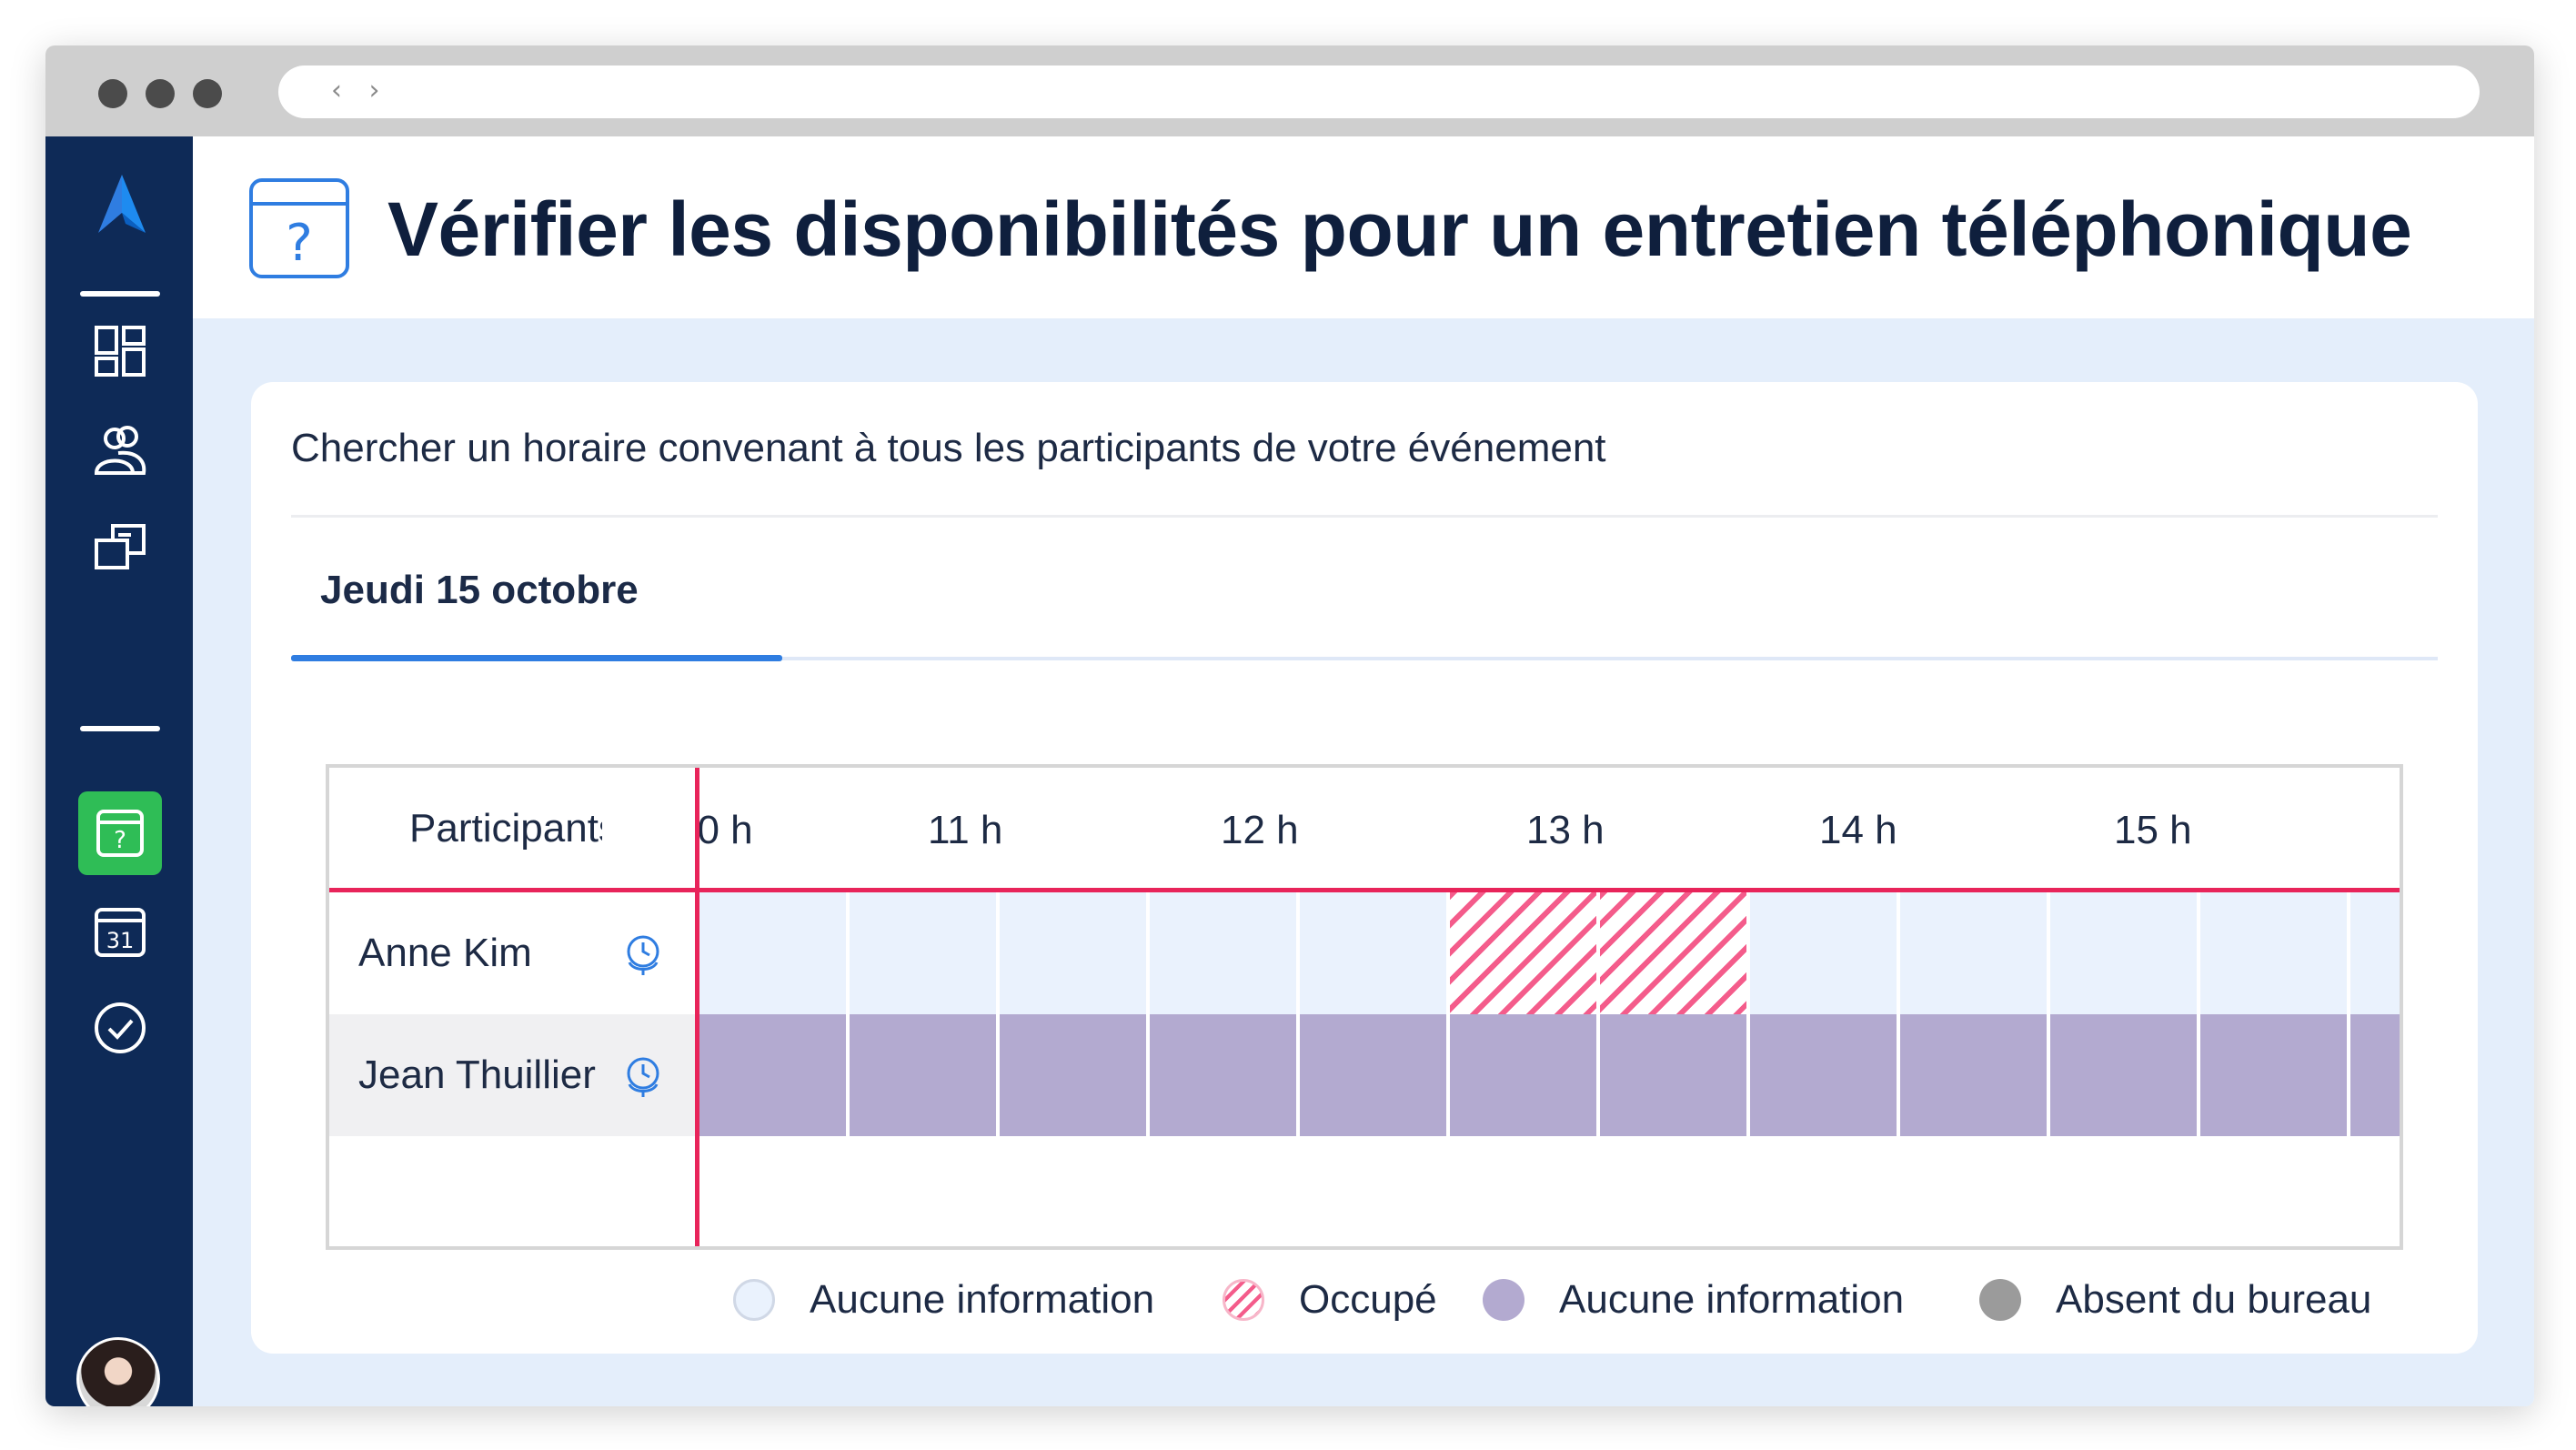 The image size is (2576, 1450). What do you see at coordinates (479, 590) in the screenshot?
I see `tab-date: Jeudi 15 octobre` at bounding box center [479, 590].